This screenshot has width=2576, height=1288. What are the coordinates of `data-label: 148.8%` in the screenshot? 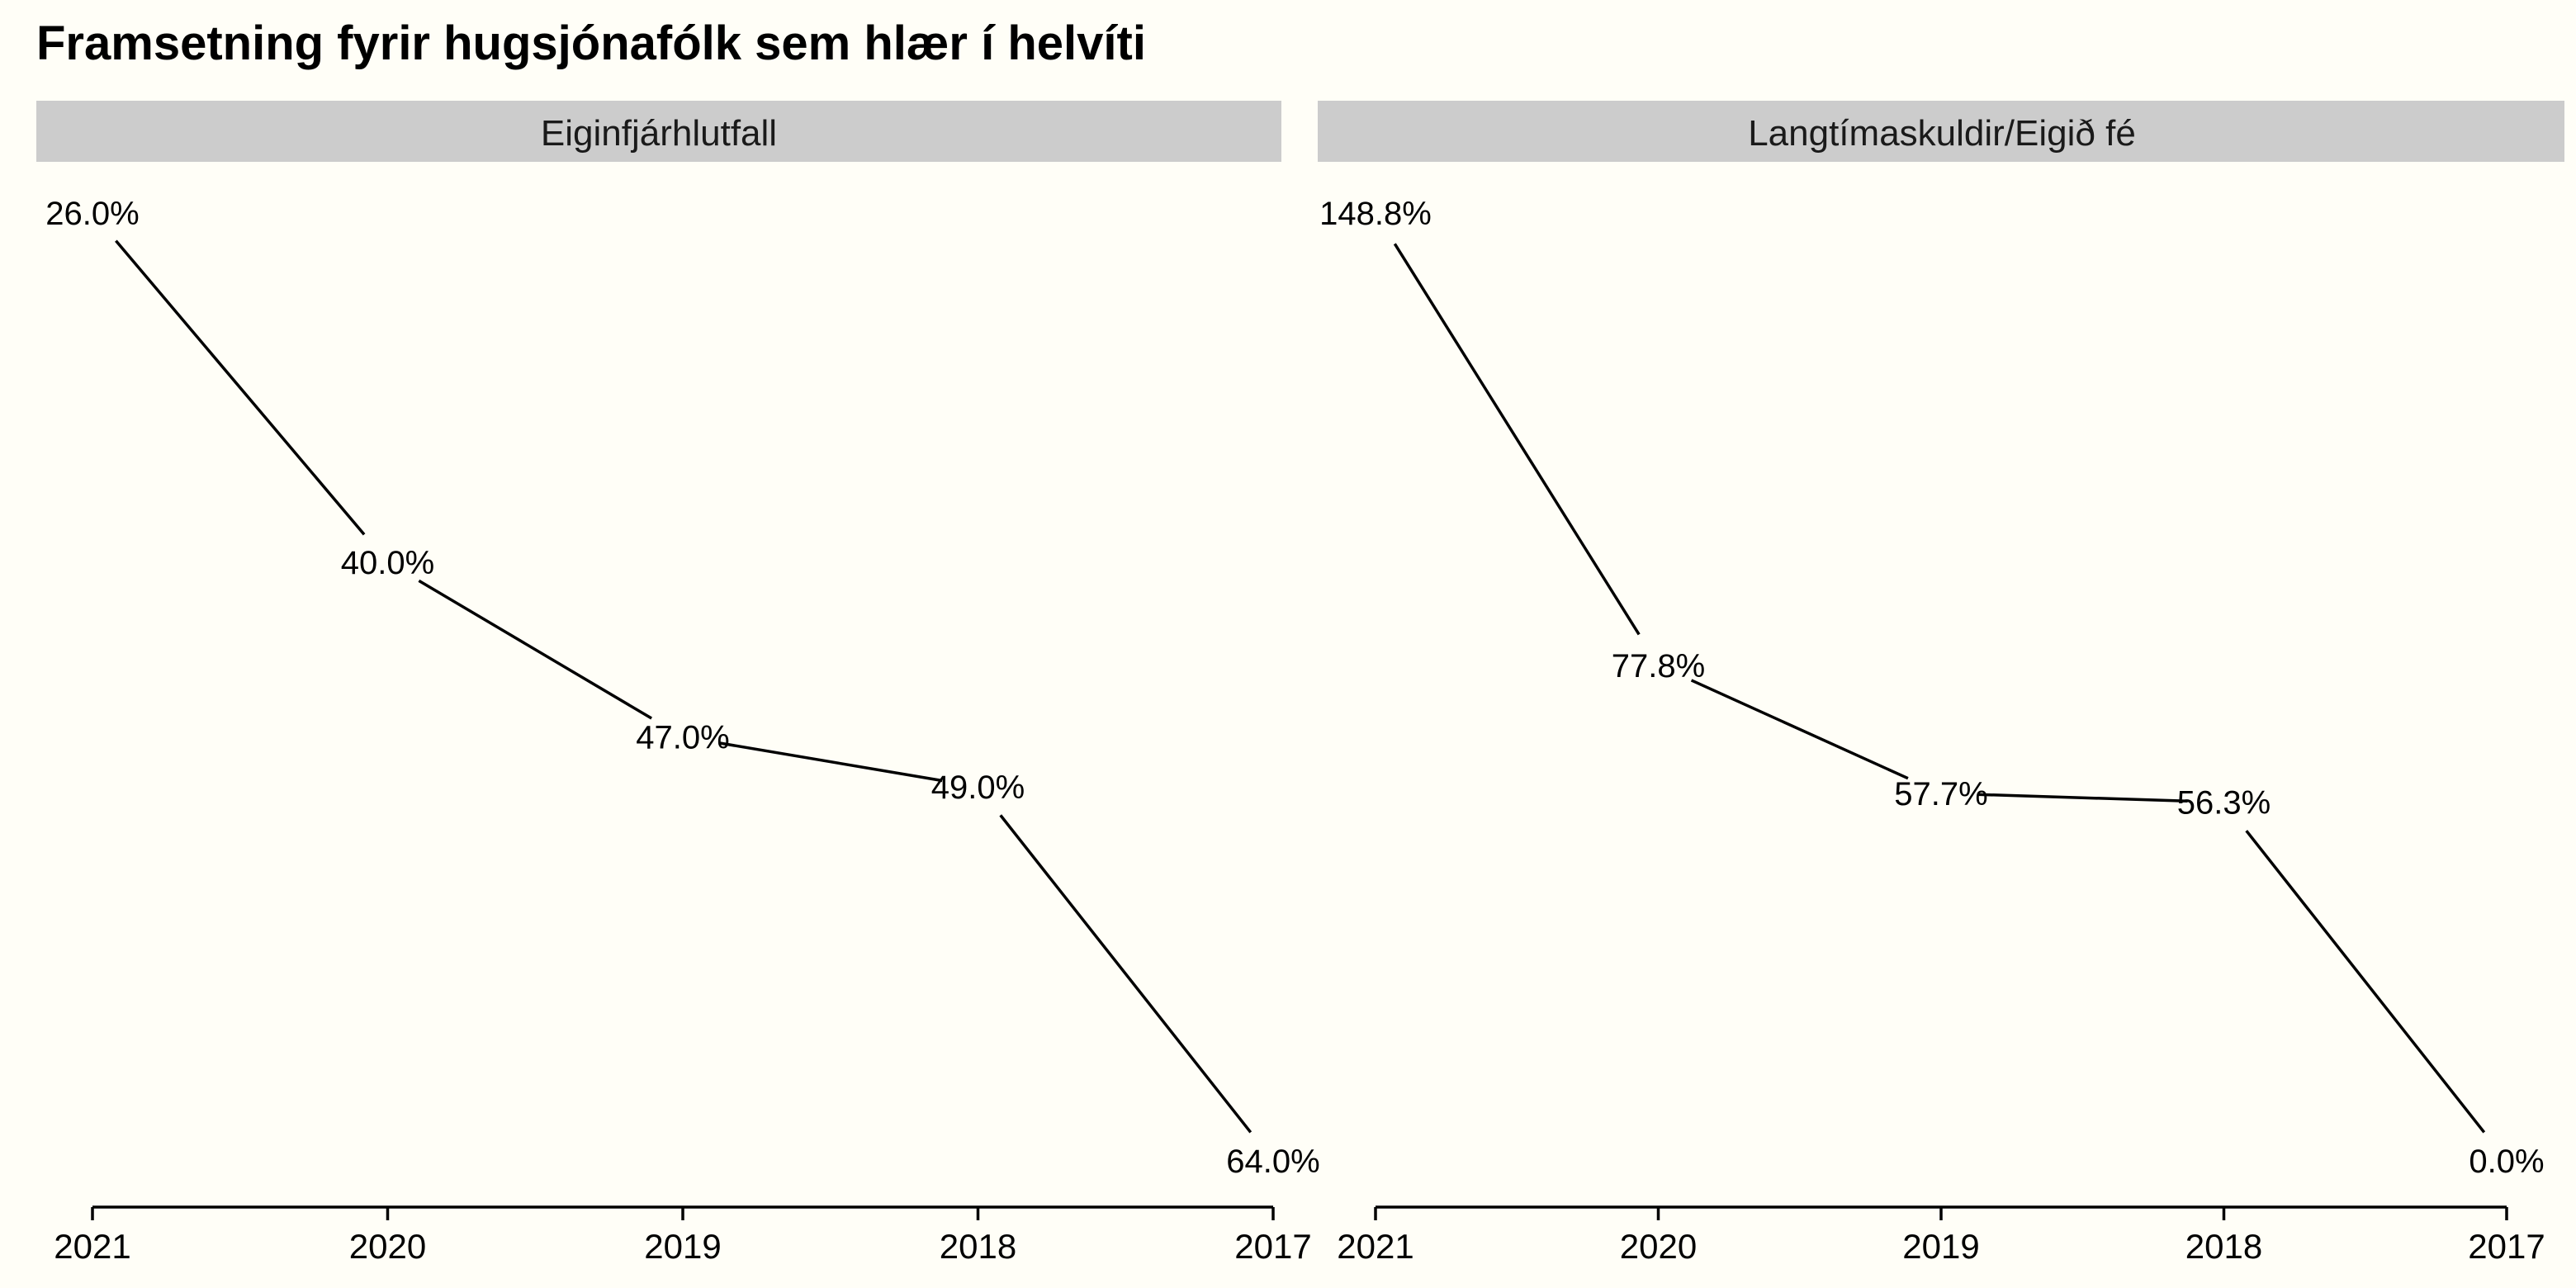 It's located at (1375, 214).